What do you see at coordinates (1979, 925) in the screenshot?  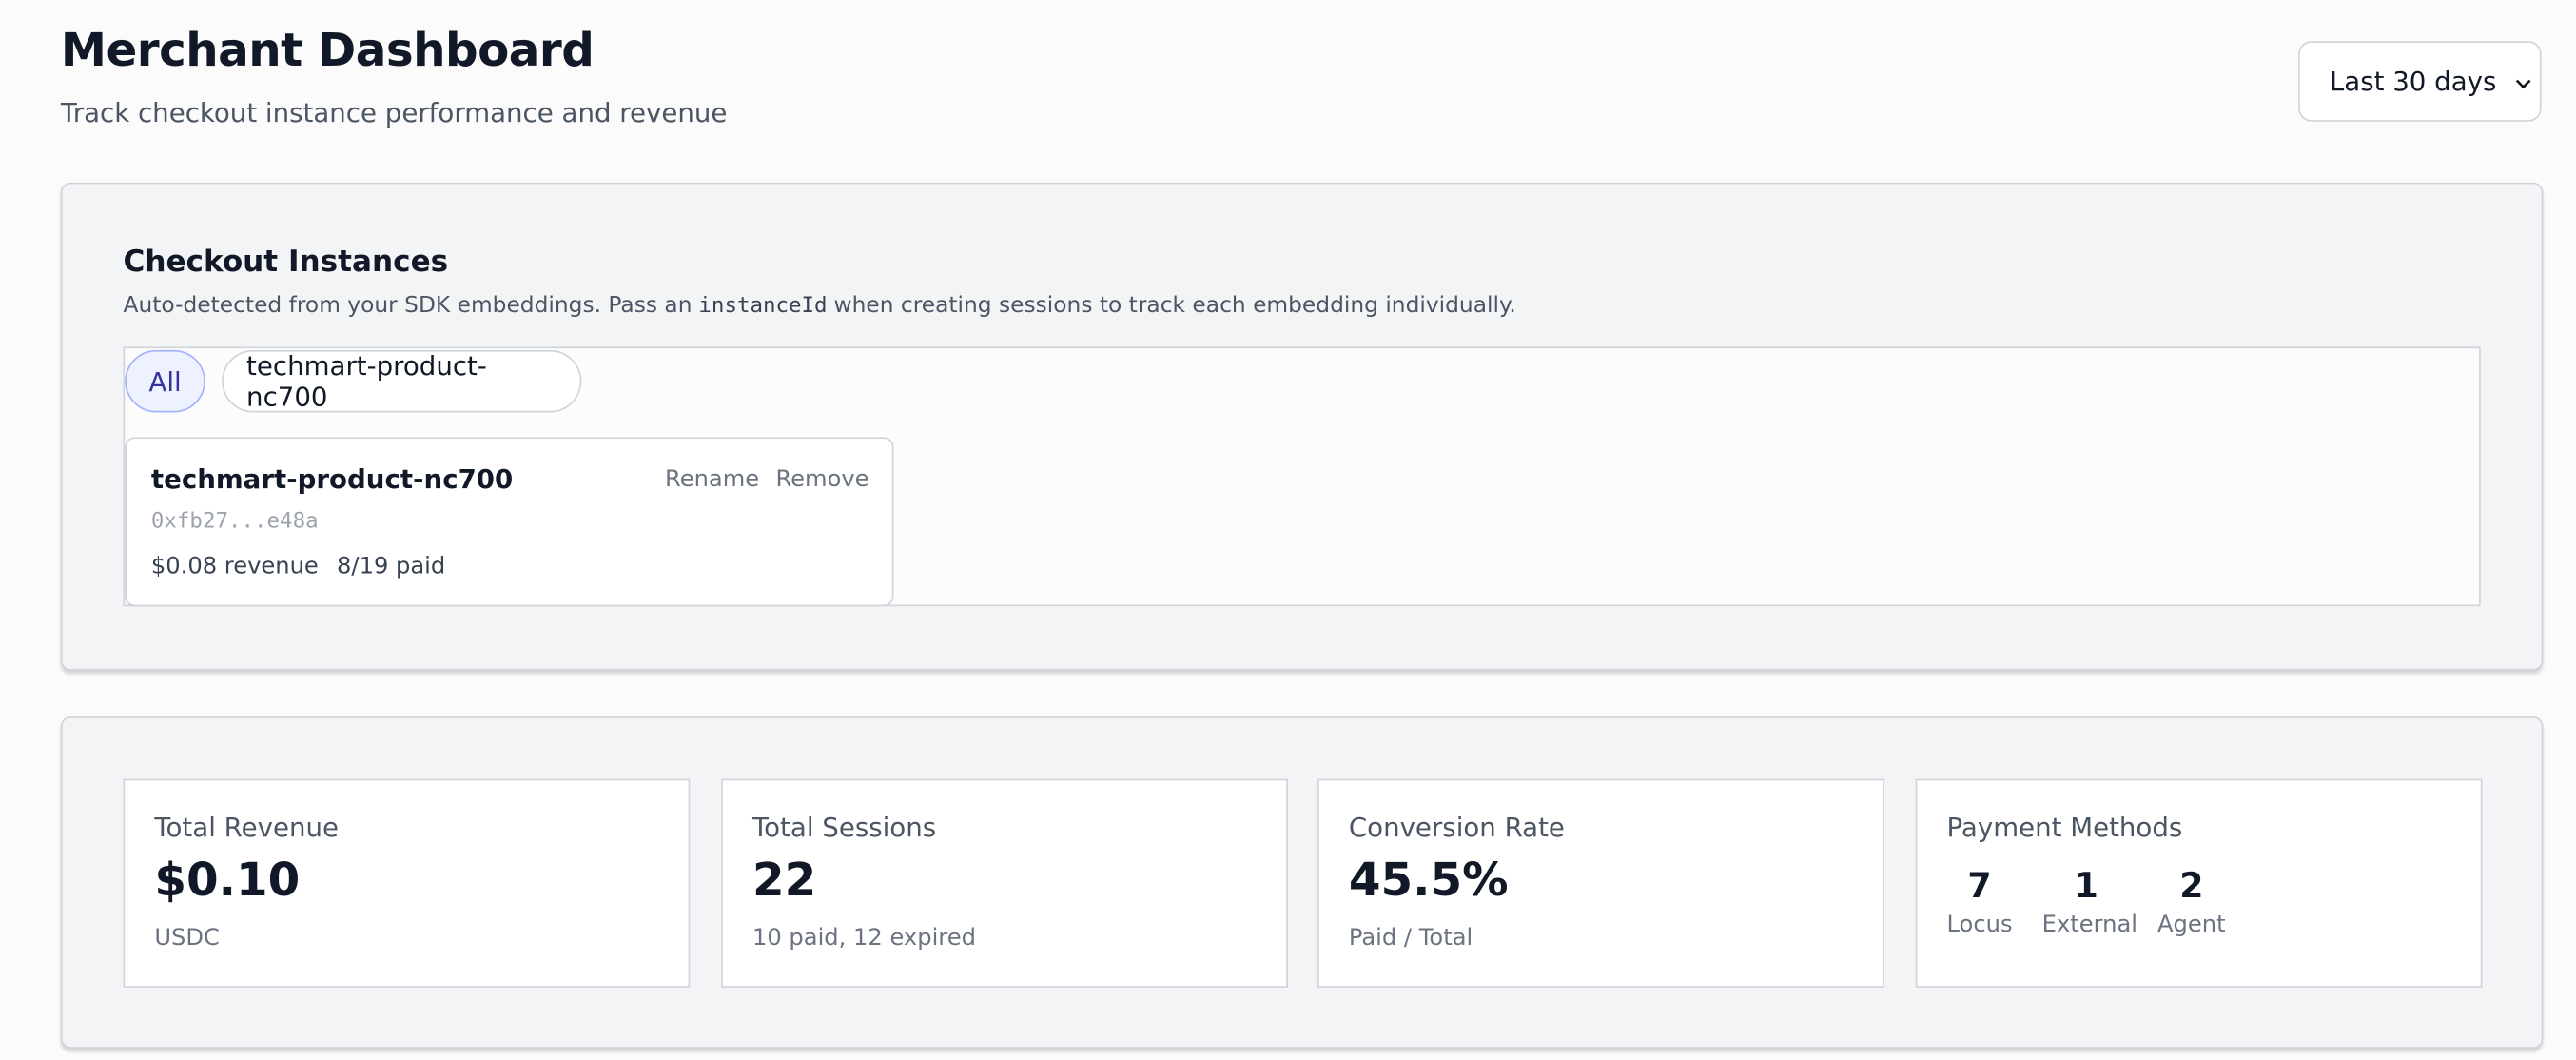 I see `method-name: Locus` at bounding box center [1979, 925].